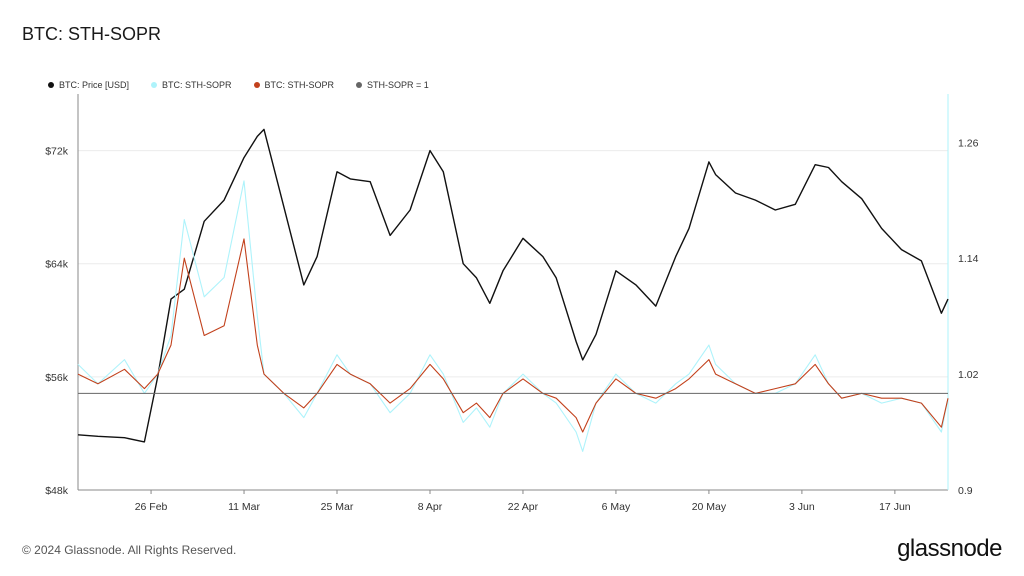 Image resolution: width=1024 pixels, height=576 pixels. I want to click on legend-item-price: BTC: Price [USD], so click(88, 85).